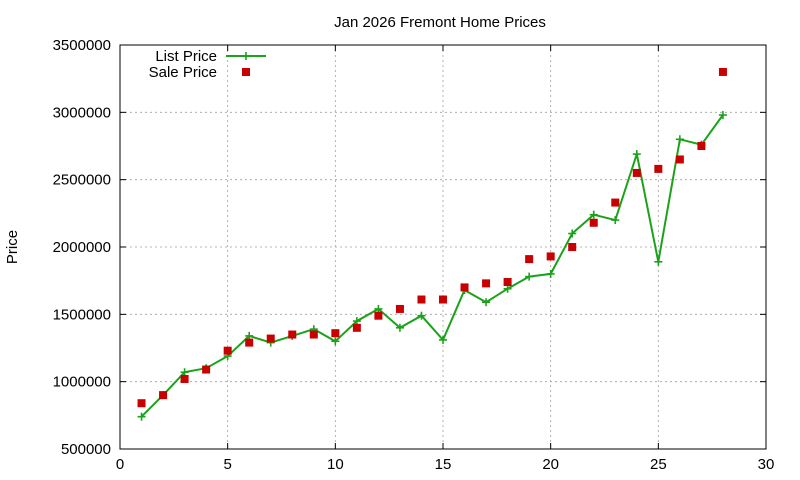  What do you see at coordinates (183, 72) in the screenshot?
I see `legend-label: Sale Price` at bounding box center [183, 72].